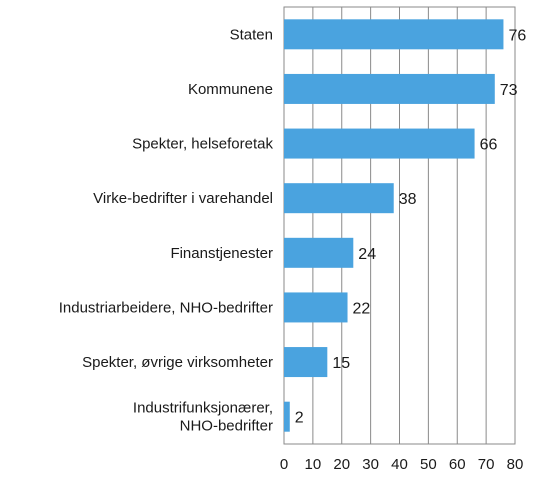 The width and height of the screenshot is (540, 484). I want to click on category-label: Virke-bedrifter i varehandel, so click(183, 198).